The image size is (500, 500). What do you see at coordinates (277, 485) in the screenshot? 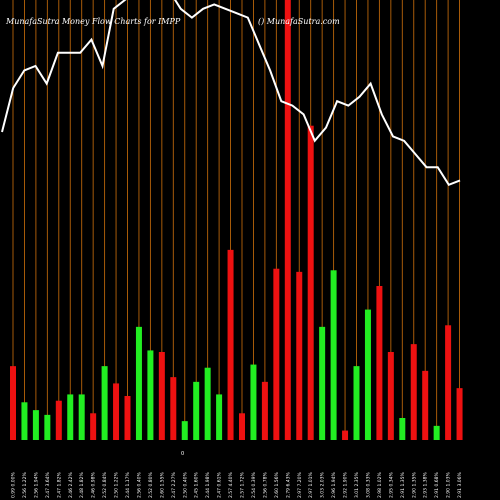
I see `x-tick-label: 2.60 1.56%` at bounding box center [277, 485].